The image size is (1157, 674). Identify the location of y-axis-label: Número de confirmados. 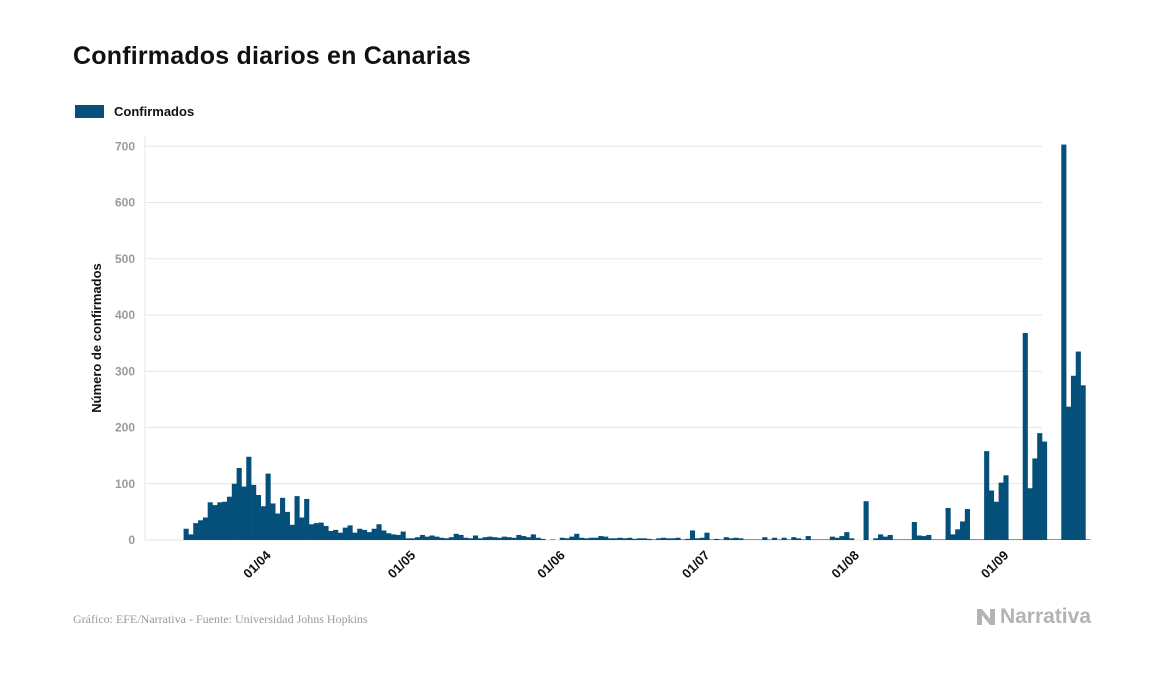
(96, 338).